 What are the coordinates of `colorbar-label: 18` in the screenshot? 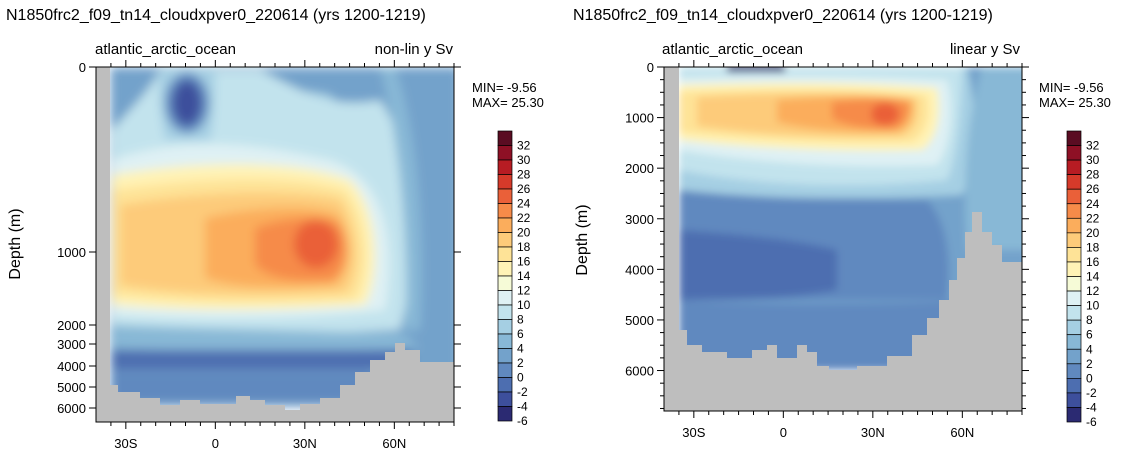 It's located at (524, 247).